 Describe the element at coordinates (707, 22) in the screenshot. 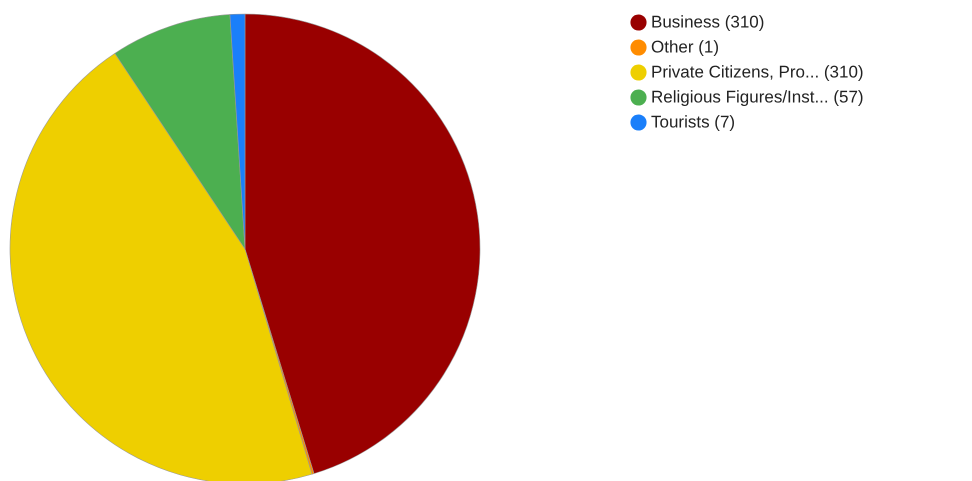

I see `legend-label: Business (310)` at that location.